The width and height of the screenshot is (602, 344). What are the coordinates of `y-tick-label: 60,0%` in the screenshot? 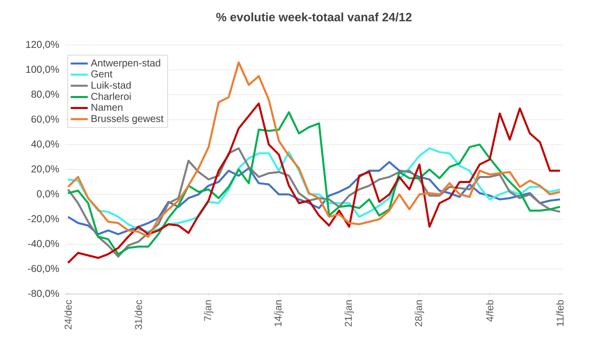 It's located at (45, 120).